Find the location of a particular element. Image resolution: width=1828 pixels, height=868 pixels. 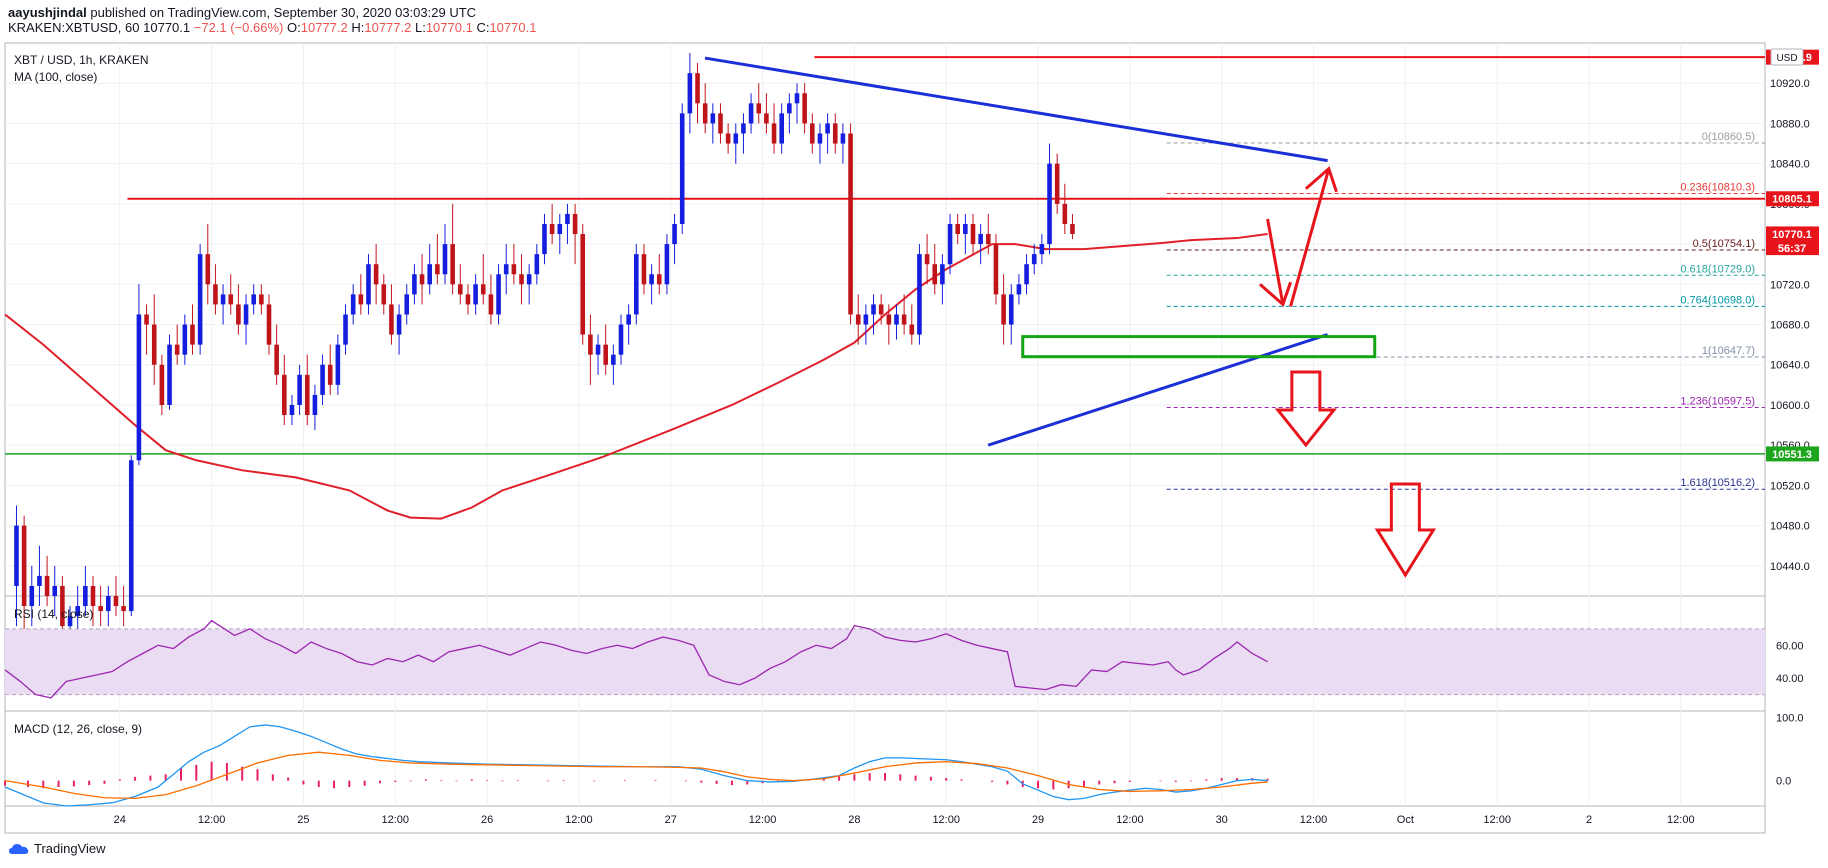

author-name: aayushjindal is located at coordinates (47, 12).